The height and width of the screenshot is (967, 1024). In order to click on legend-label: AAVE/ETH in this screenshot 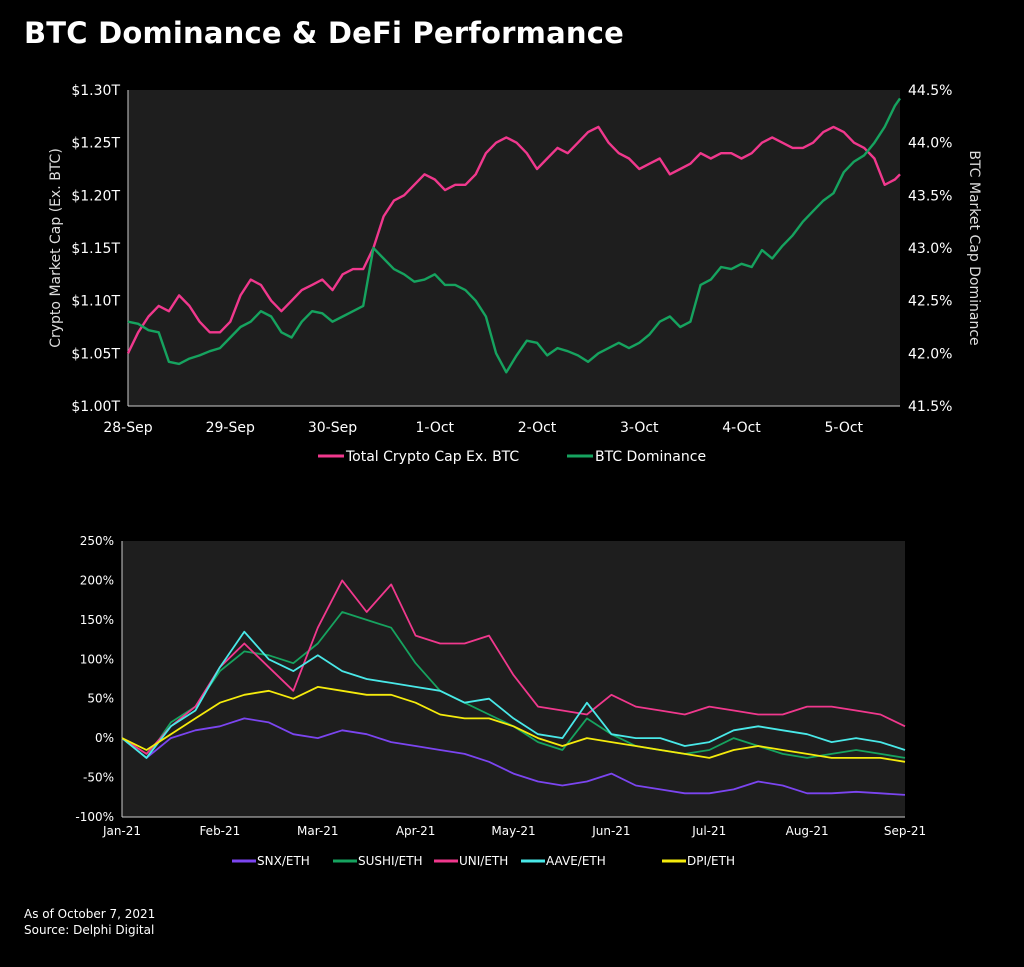, I will do `click(576, 861)`.